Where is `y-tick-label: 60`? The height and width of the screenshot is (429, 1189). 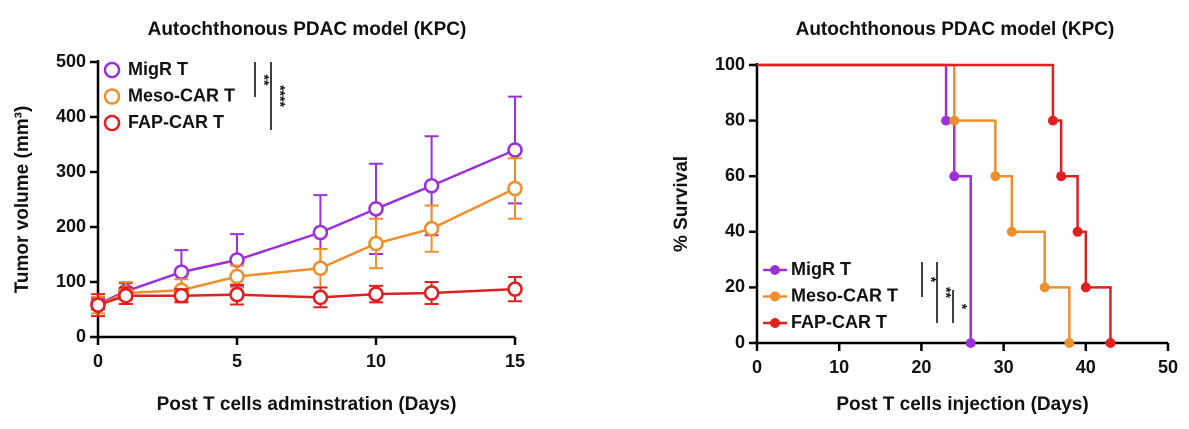
y-tick-label: 60 is located at coordinates (735, 175).